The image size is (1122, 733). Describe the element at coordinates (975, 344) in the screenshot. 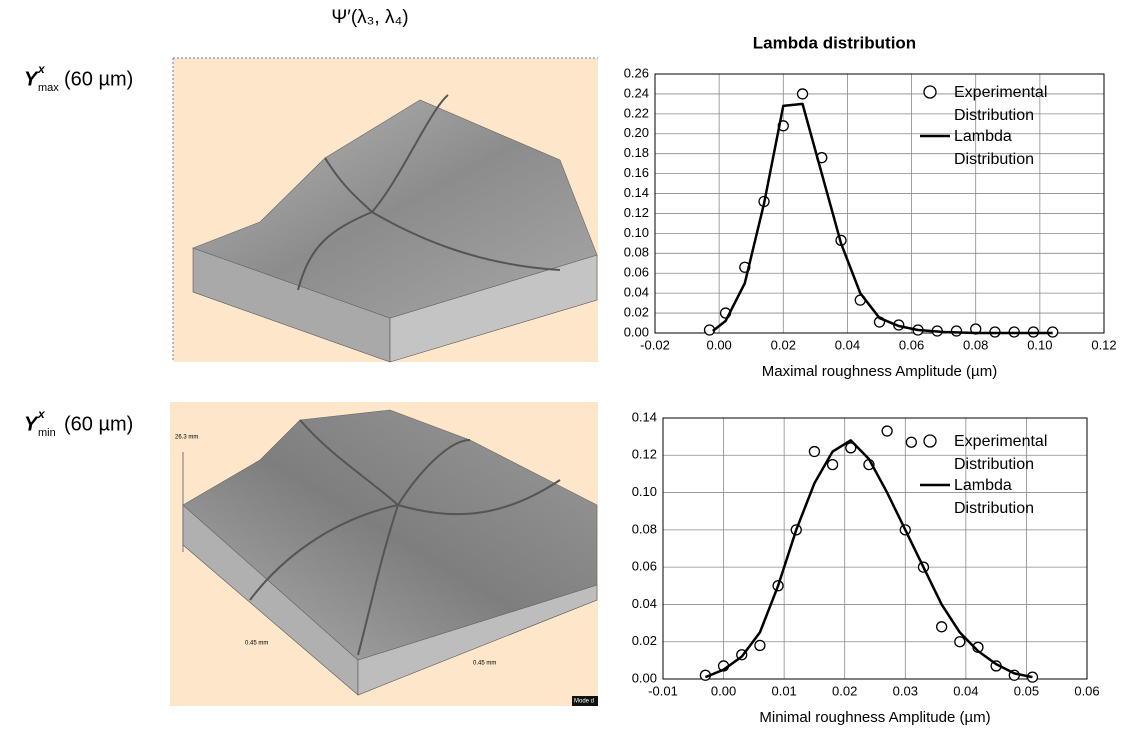

I see `x-tick-label: 0.08` at that location.